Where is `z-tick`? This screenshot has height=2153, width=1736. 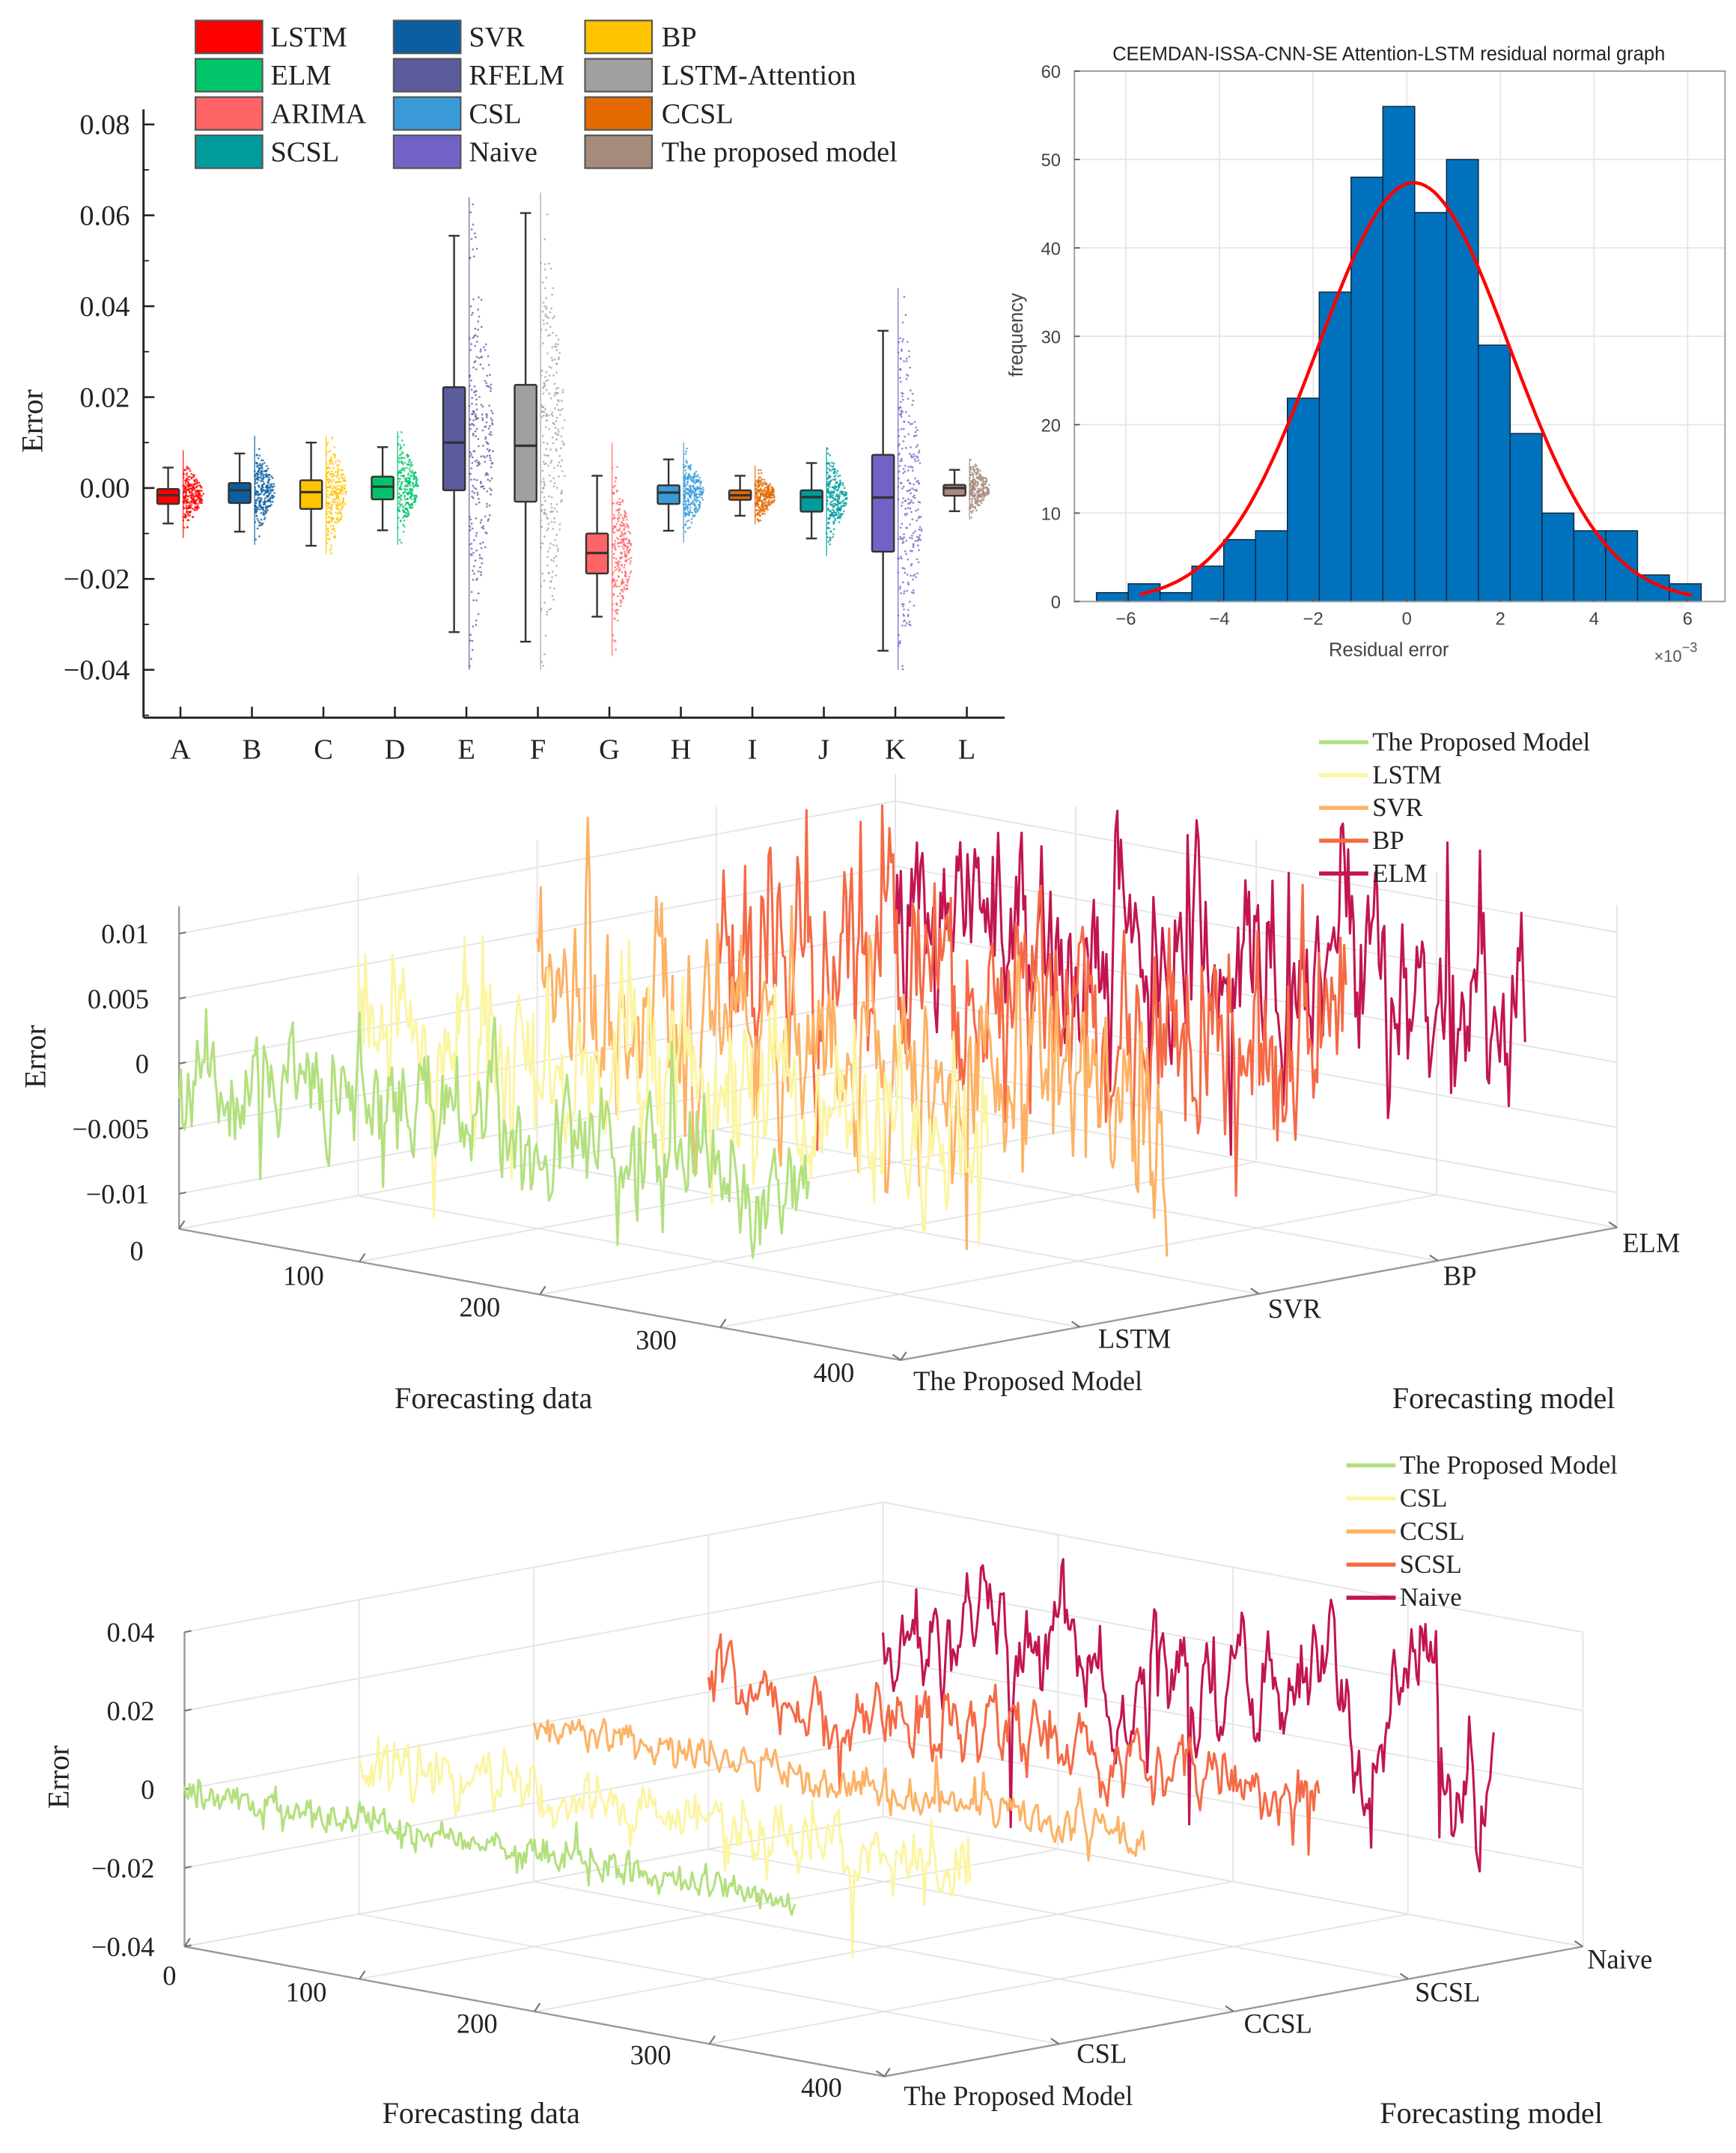 z-tick is located at coordinates (182, 1193).